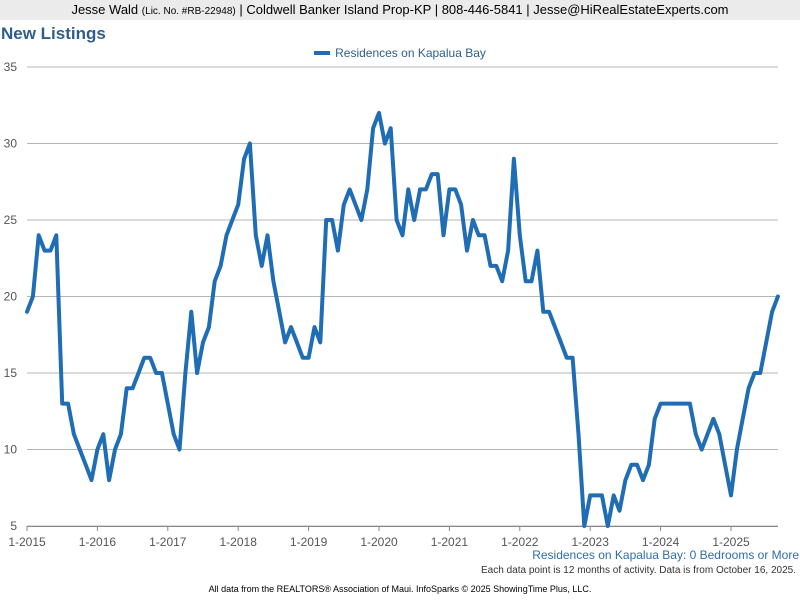 Image resolution: width=800 pixels, height=600 pixels. Describe the element at coordinates (27, 542) in the screenshot. I see `x-tick-label: 1-2015` at that location.